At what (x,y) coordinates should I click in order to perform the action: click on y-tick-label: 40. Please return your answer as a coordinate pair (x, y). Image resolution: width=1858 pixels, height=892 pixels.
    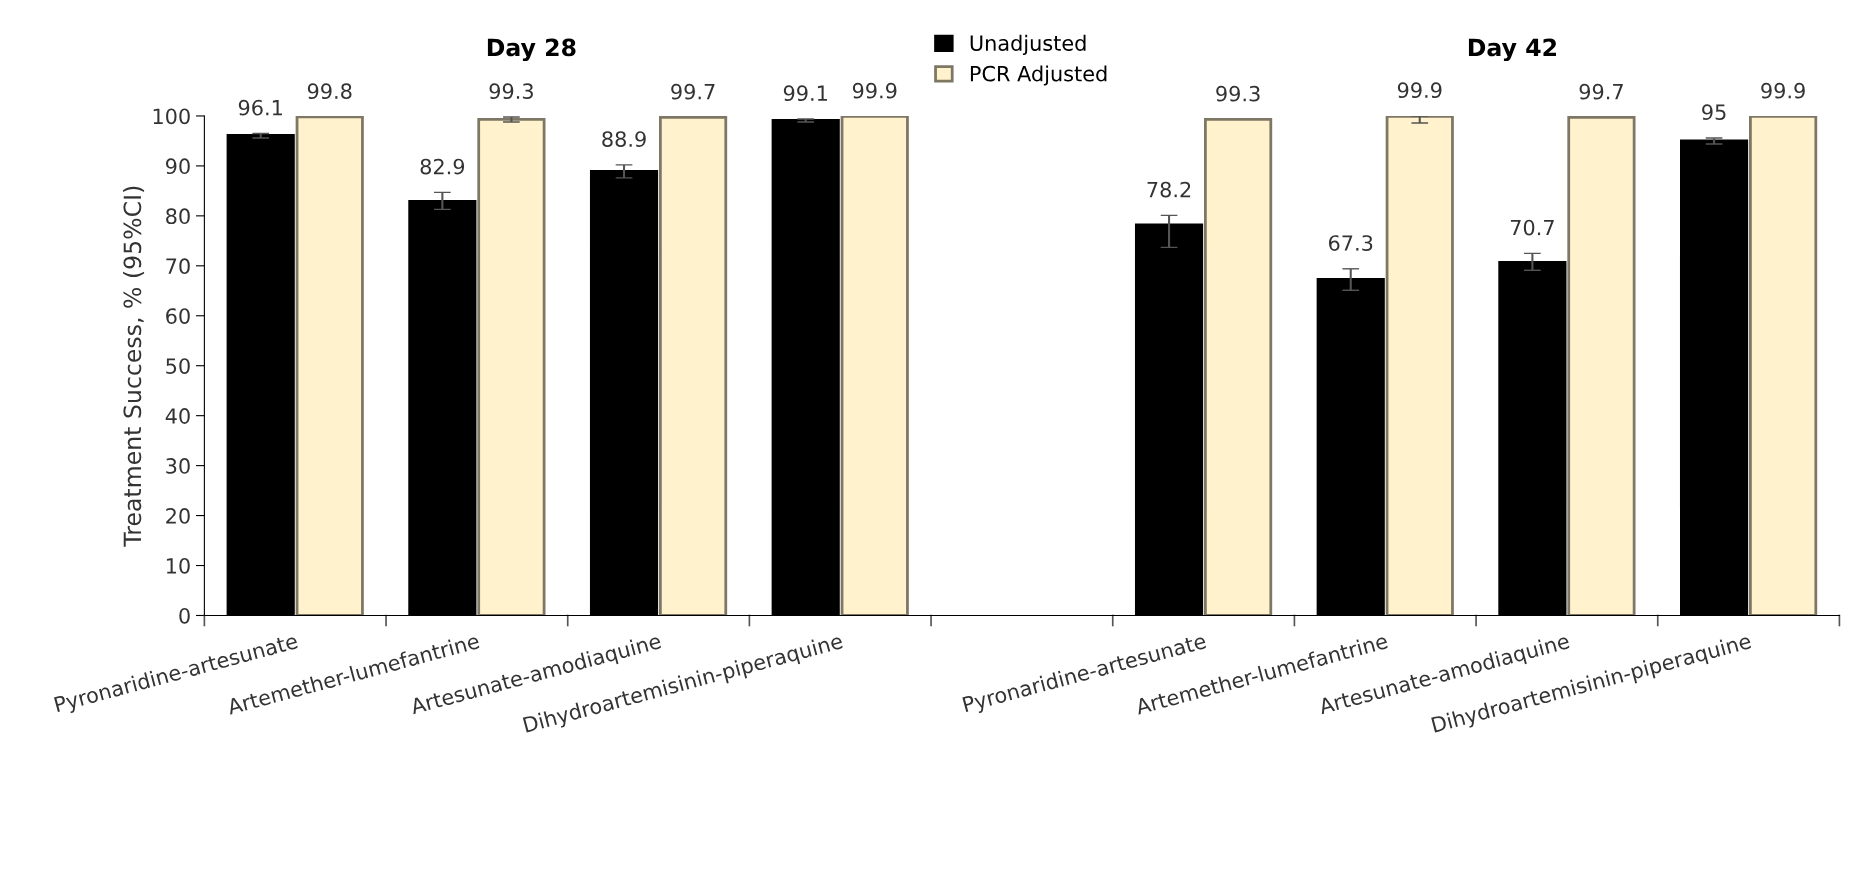
    Looking at the image, I should click on (177, 416).